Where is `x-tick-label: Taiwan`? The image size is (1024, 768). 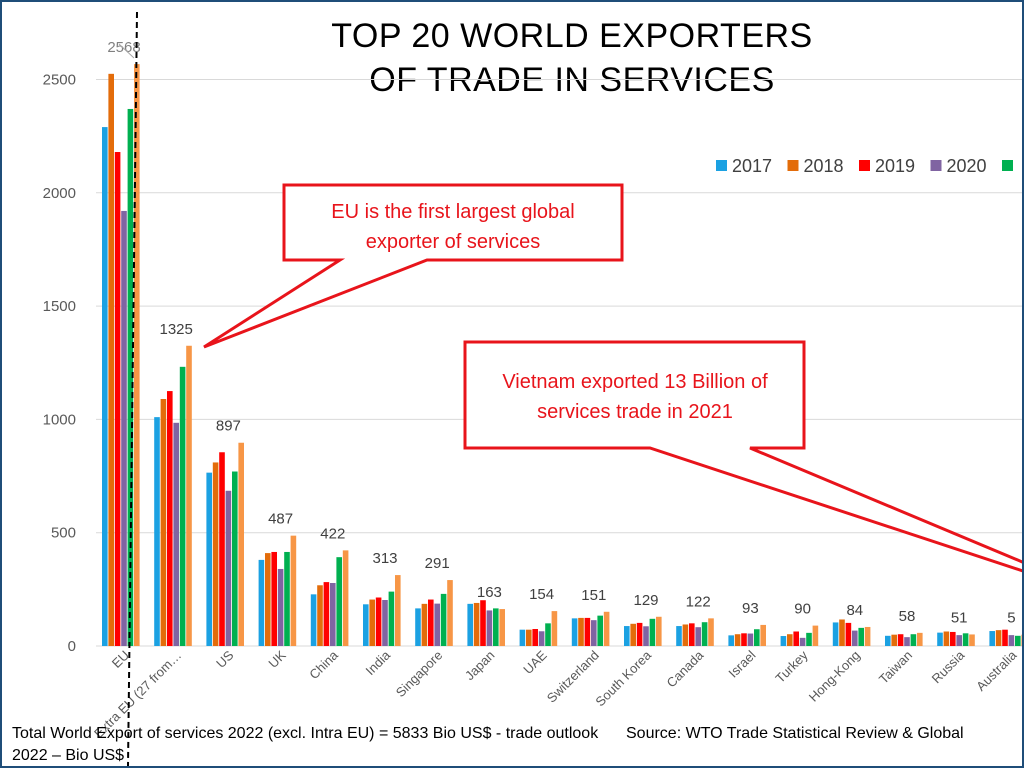 x-tick-label: Taiwan is located at coordinates (895, 667).